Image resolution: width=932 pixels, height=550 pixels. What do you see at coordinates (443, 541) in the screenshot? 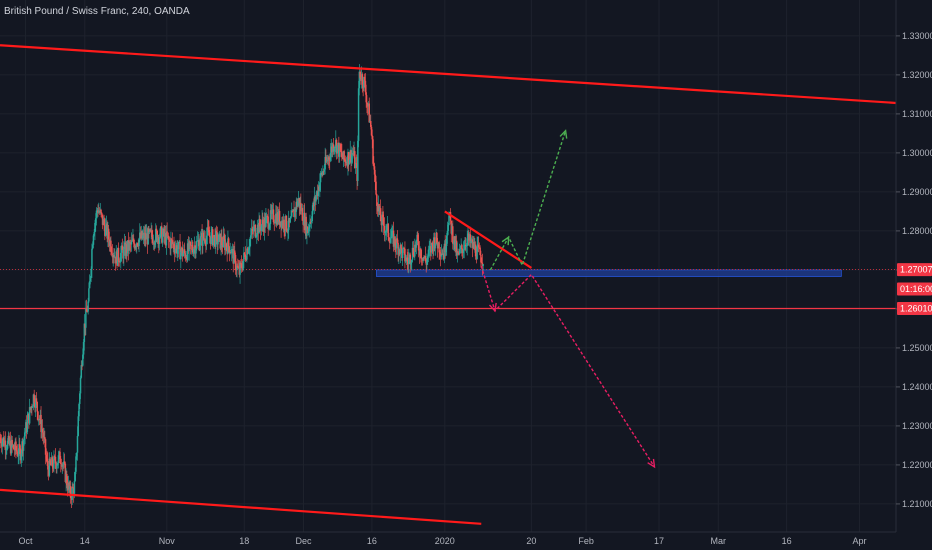
I see `time-axis: Oct 14 Nov 18 Dec 16 2020 20 Feb 17 Mar 16 Apr` at bounding box center [443, 541].